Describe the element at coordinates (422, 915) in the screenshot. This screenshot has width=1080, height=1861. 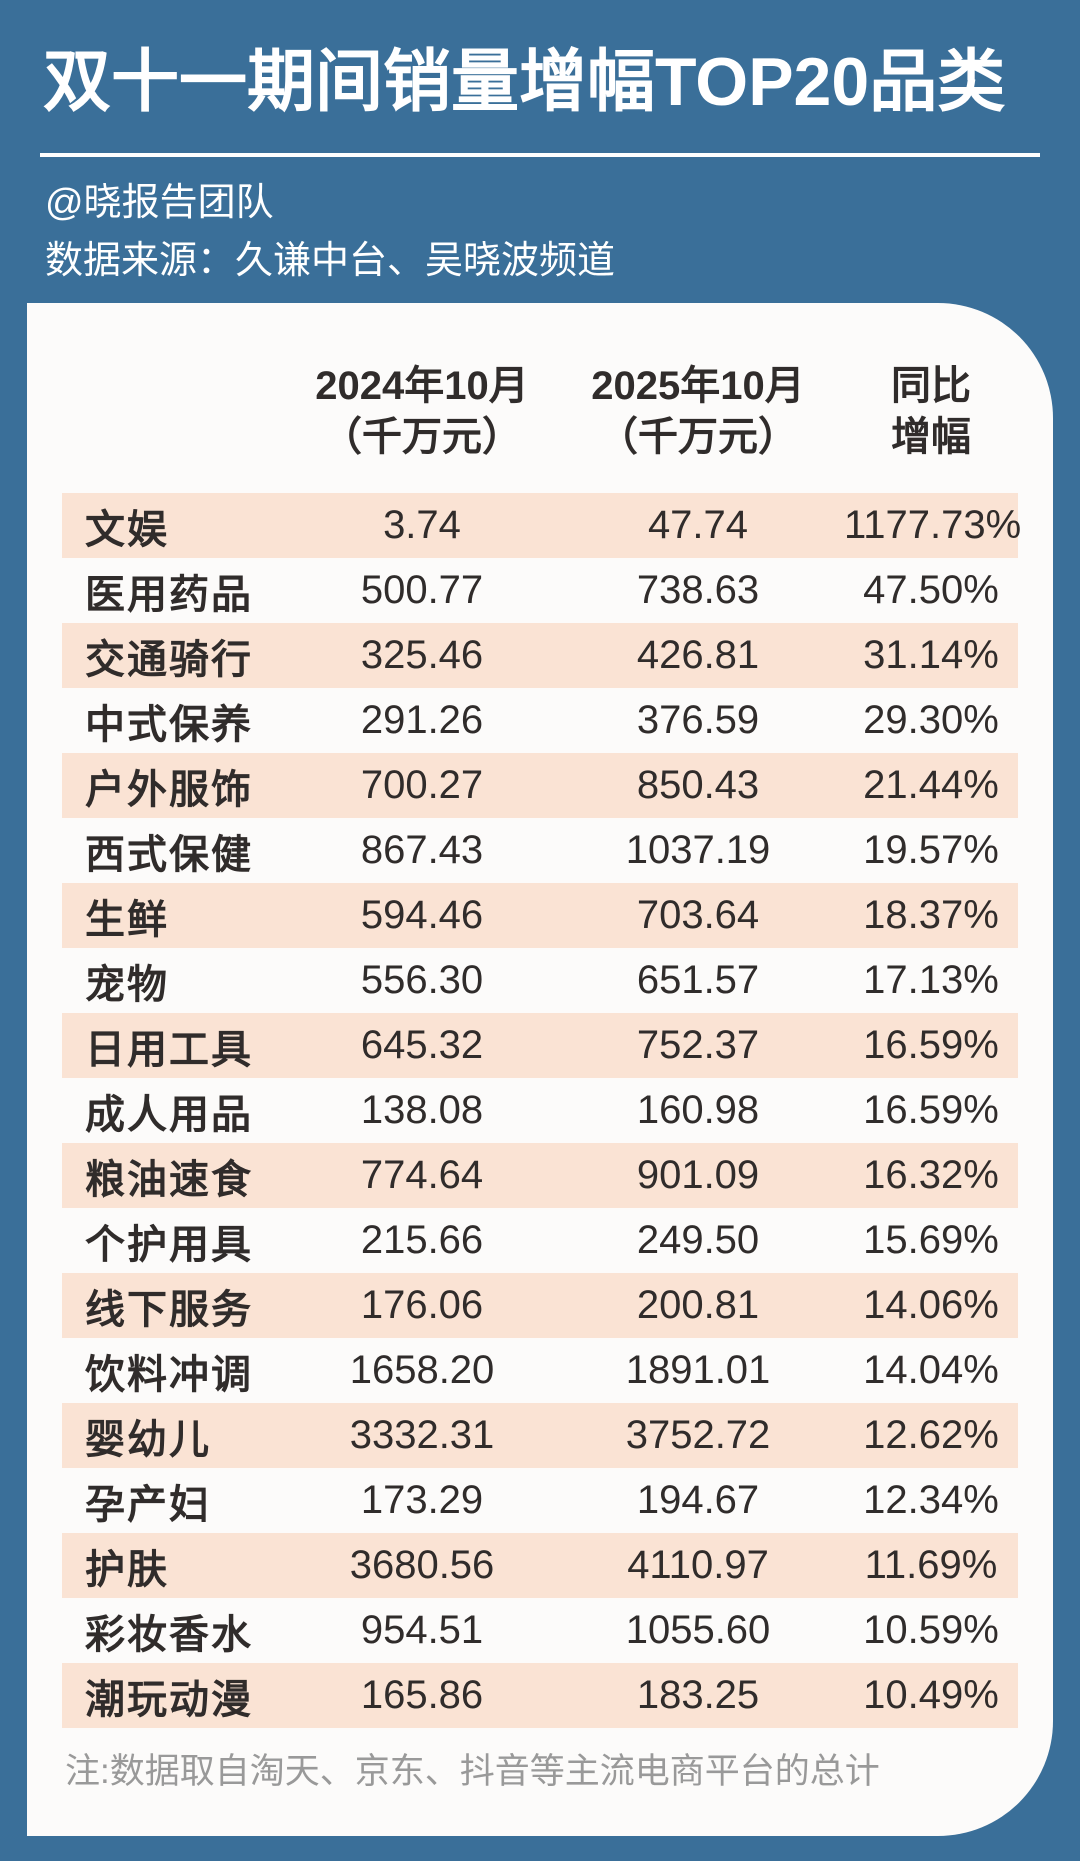
I see `row-value-2024: 594.46` at that location.